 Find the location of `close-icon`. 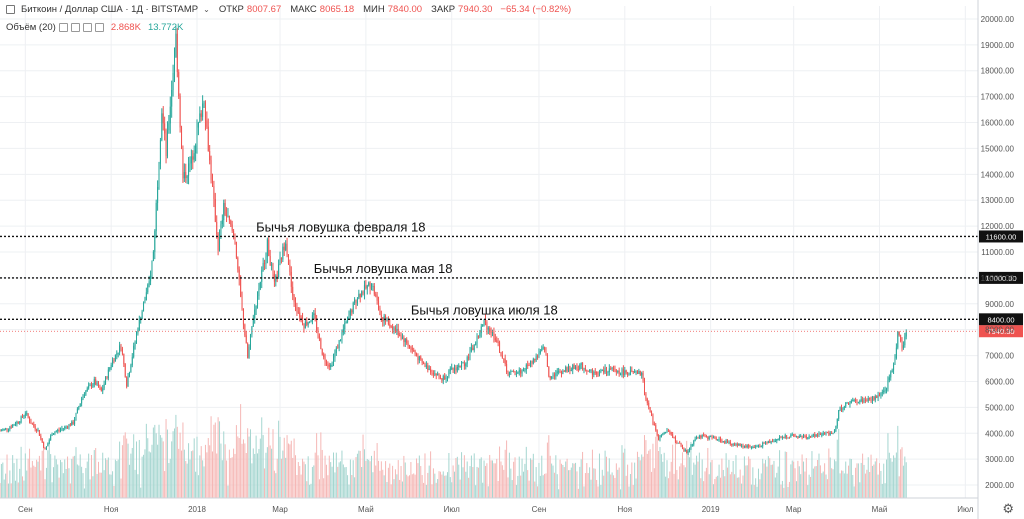

close-icon is located at coordinates (87, 27).